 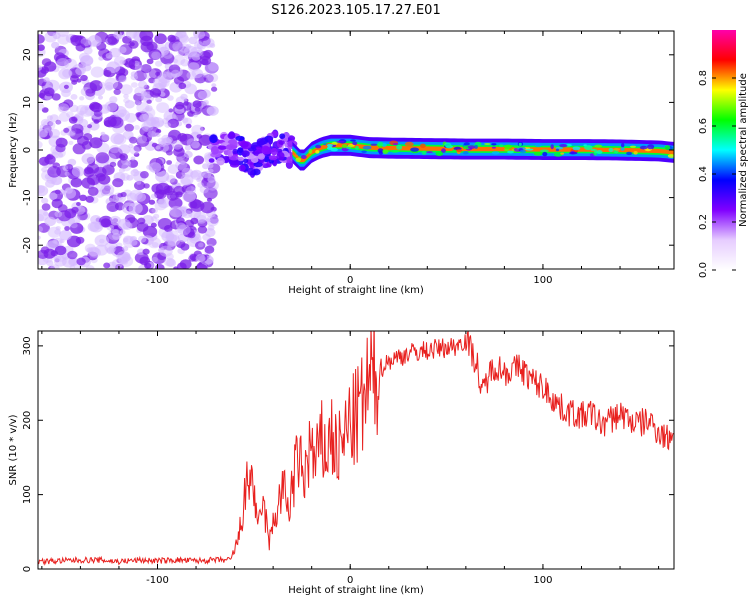 I want to click on spectrogram-x-tick-label: 100, so click(x=542, y=280).